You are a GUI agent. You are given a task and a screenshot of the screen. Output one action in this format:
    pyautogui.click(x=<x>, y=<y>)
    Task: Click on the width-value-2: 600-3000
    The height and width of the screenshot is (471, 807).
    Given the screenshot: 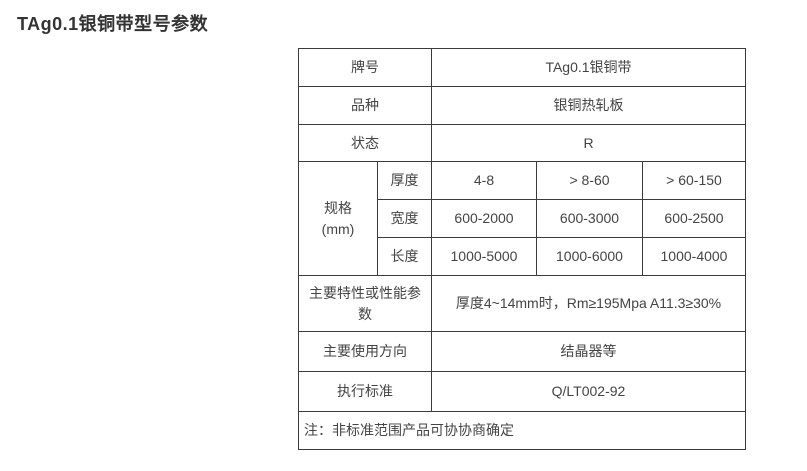 What is the action you would take?
    pyautogui.click(x=589, y=218)
    